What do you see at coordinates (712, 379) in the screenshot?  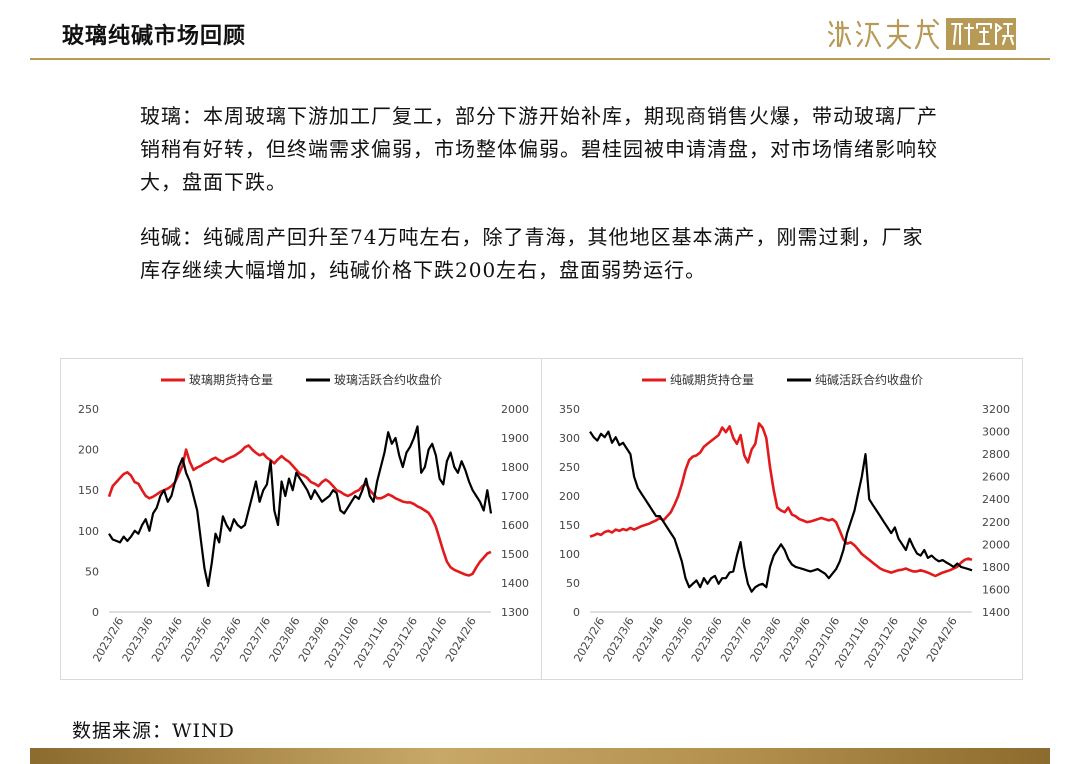 I see `legend-label: 纯碱期货持仓量` at bounding box center [712, 379].